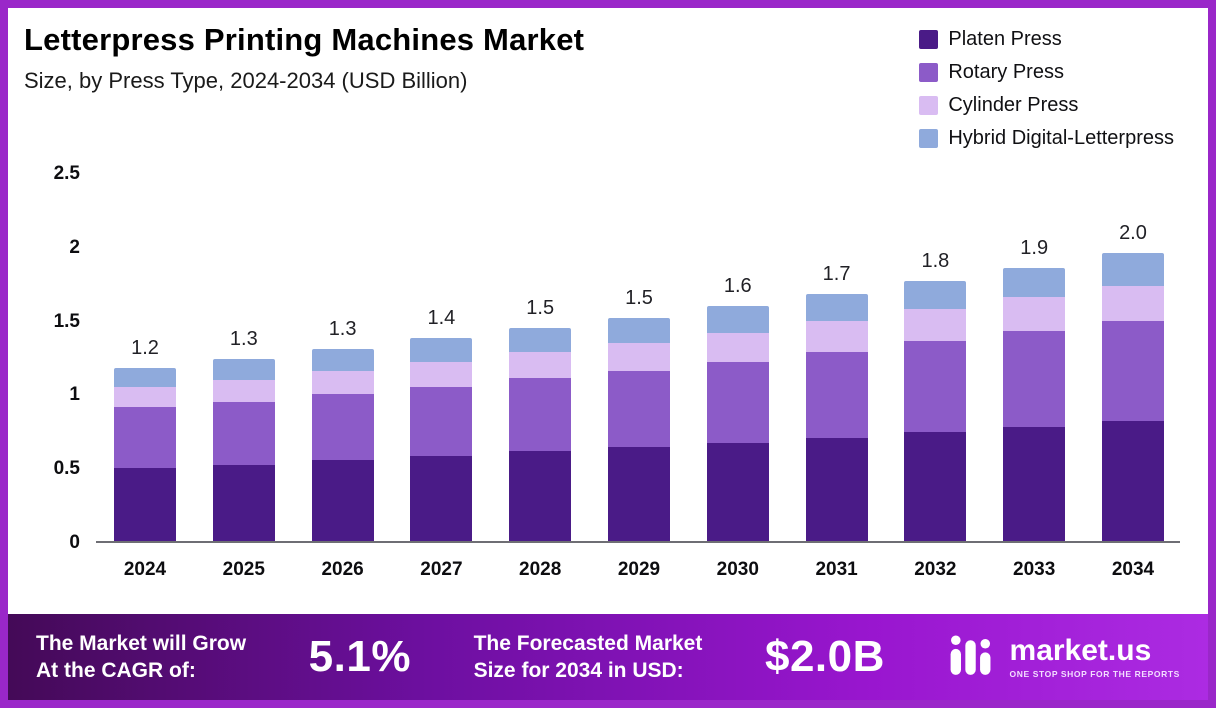 The width and height of the screenshot is (1216, 708). I want to click on x-axis-label: 2032, so click(935, 569).